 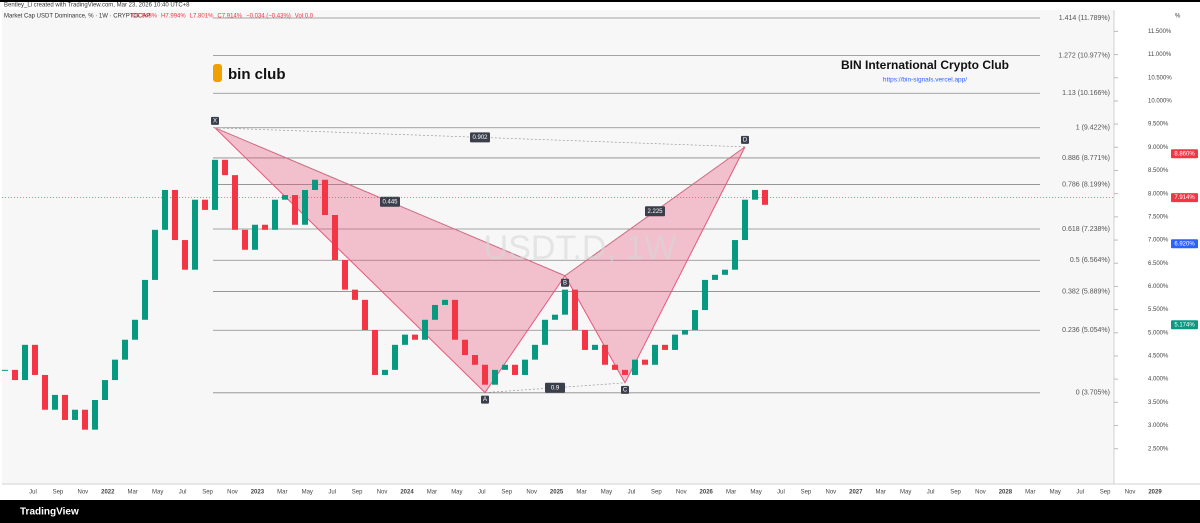 What do you see at coordinates (108, 493) in the screenshot?
I see `x-tick-label: 2022` at bounding box center [108, 493].